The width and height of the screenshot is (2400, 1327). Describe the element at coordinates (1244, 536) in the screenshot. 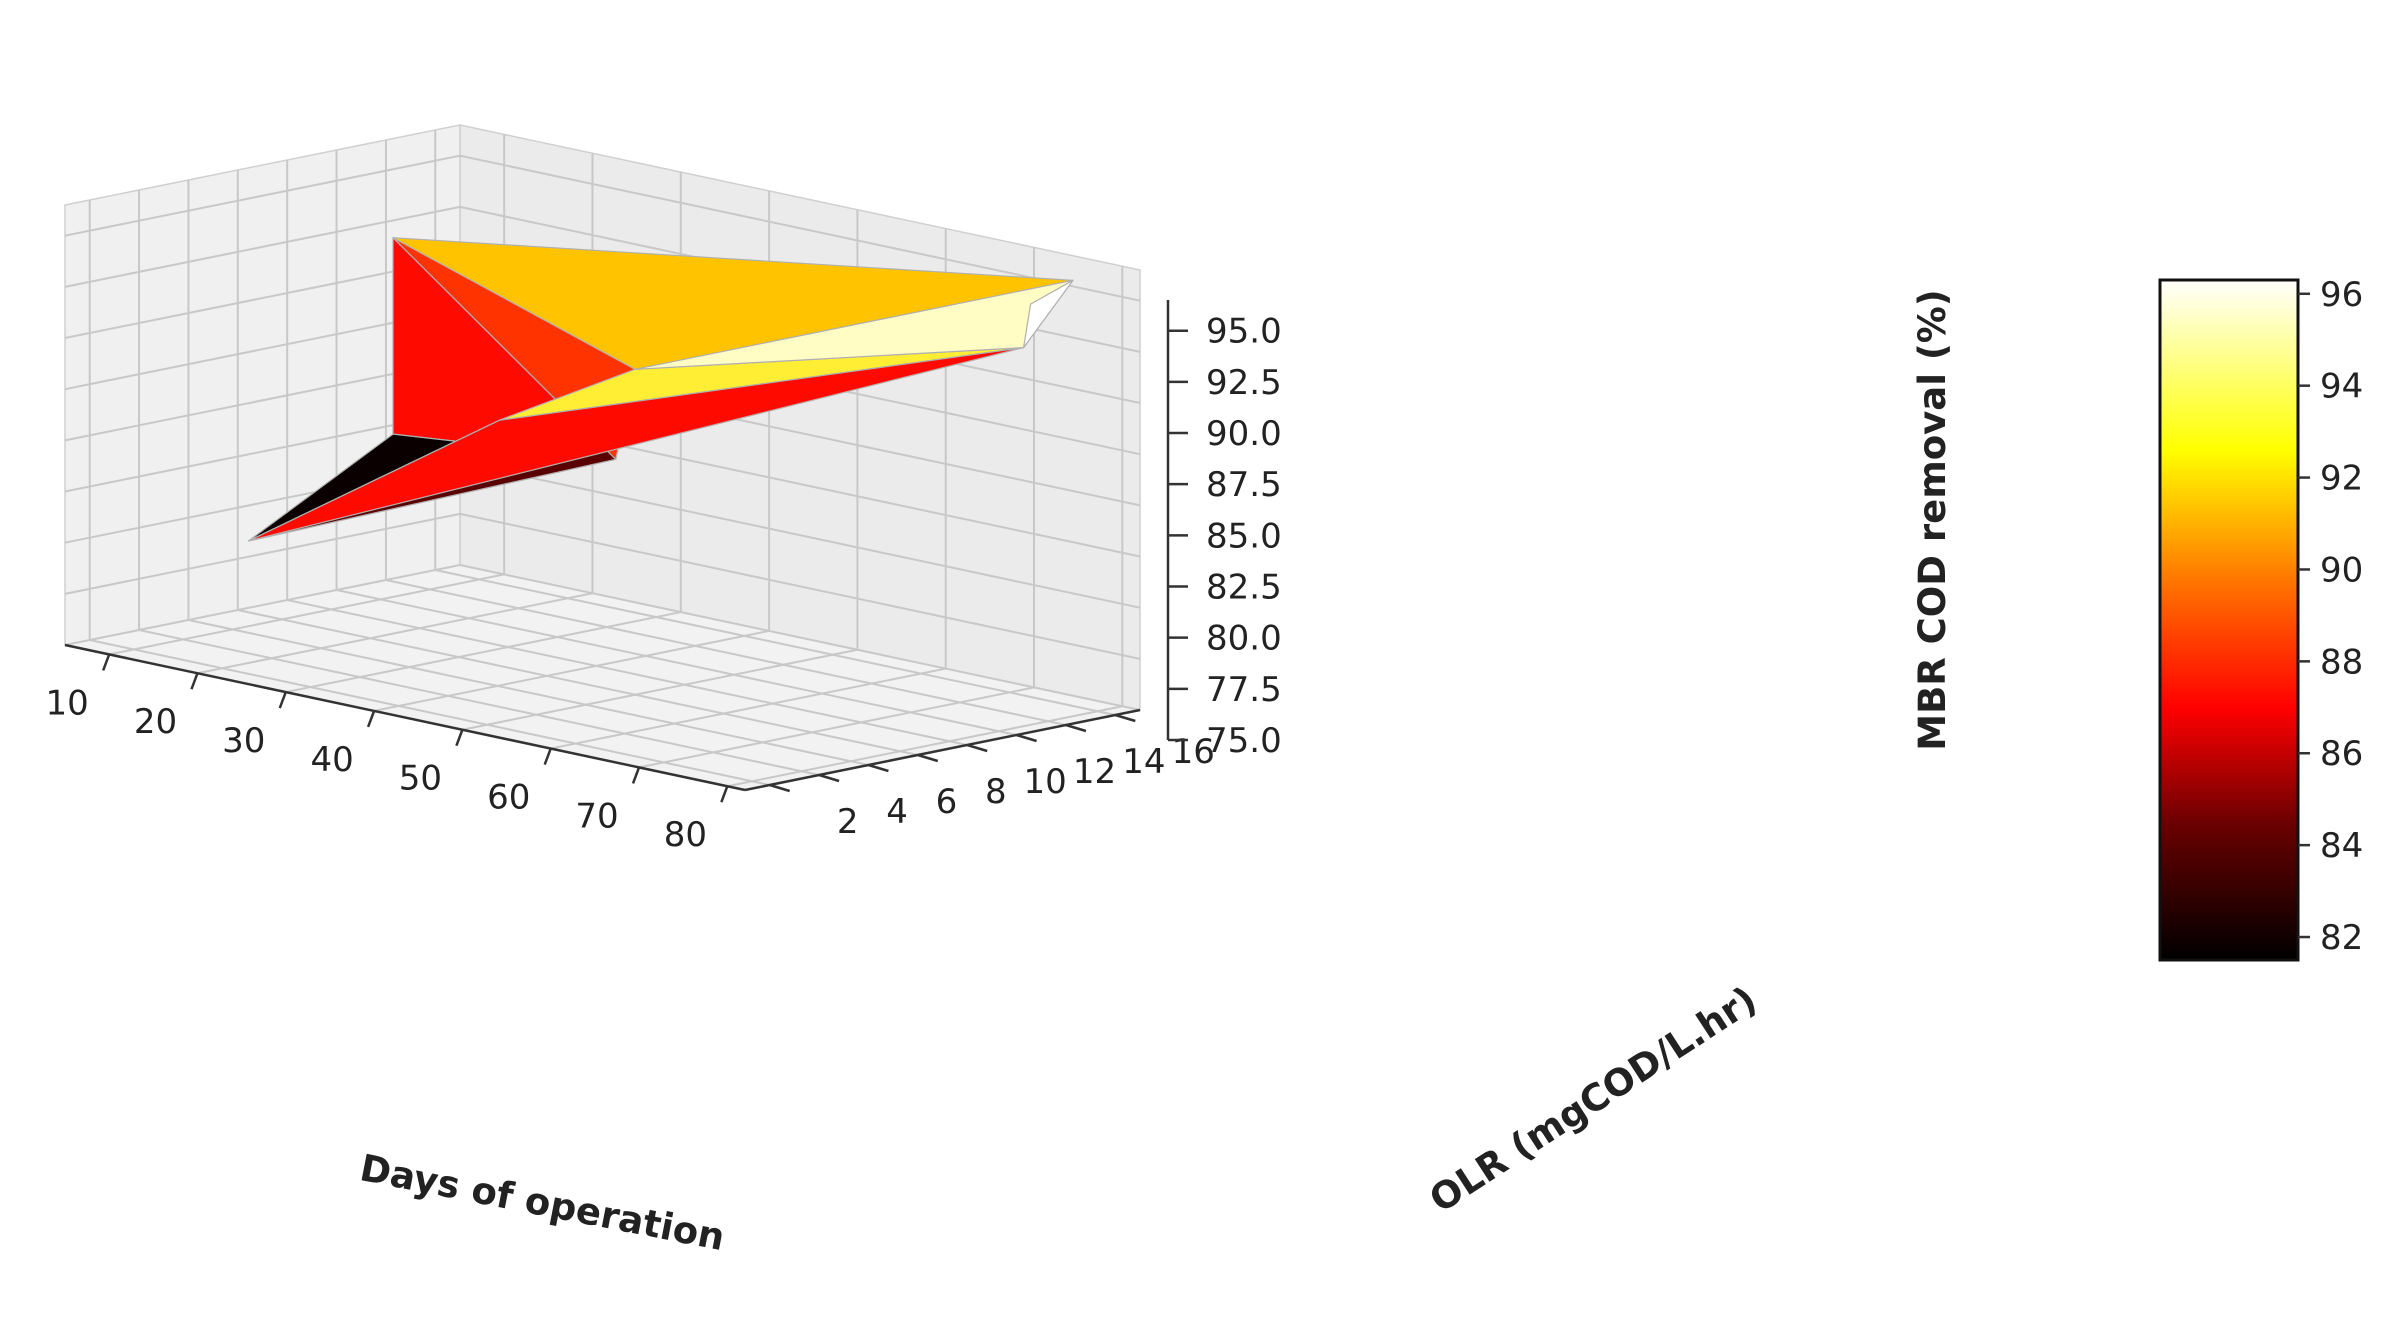

I see `z-tick-label: 85.0` at that location.